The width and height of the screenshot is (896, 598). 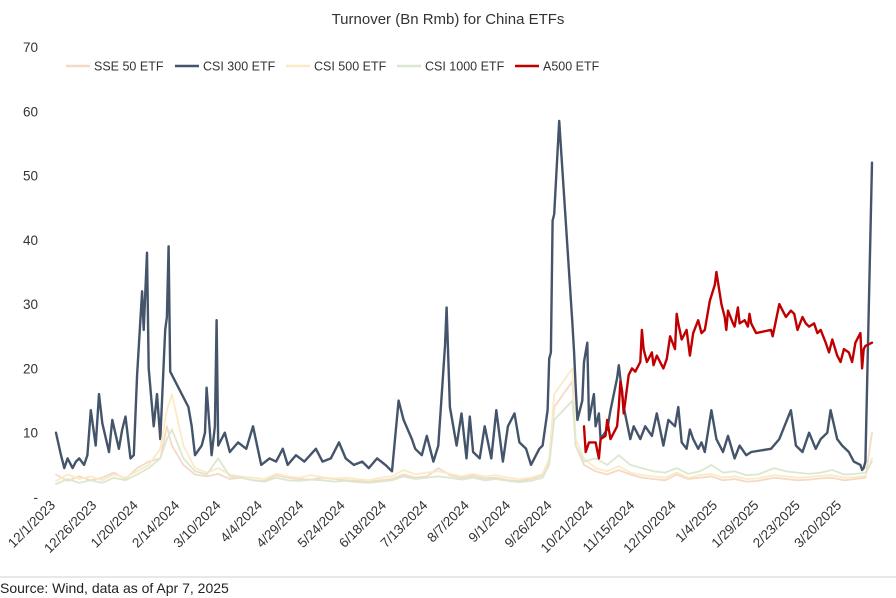 What do you see at coordinates (350, 67) in the screenshot?
I see `legend-label: CSI 500 ETF` at bounding box center [350, 67].